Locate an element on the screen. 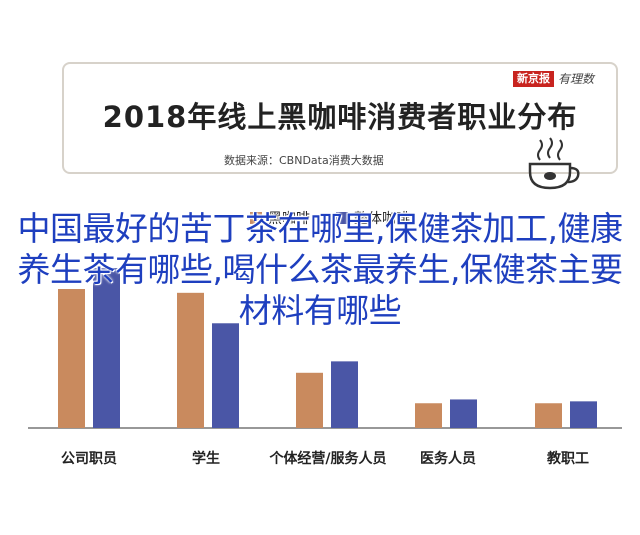 The width and height of the screenshot is (640, 535). legend-label-all-coffee: 整体咖啡 is located at coordinates (382, 219).